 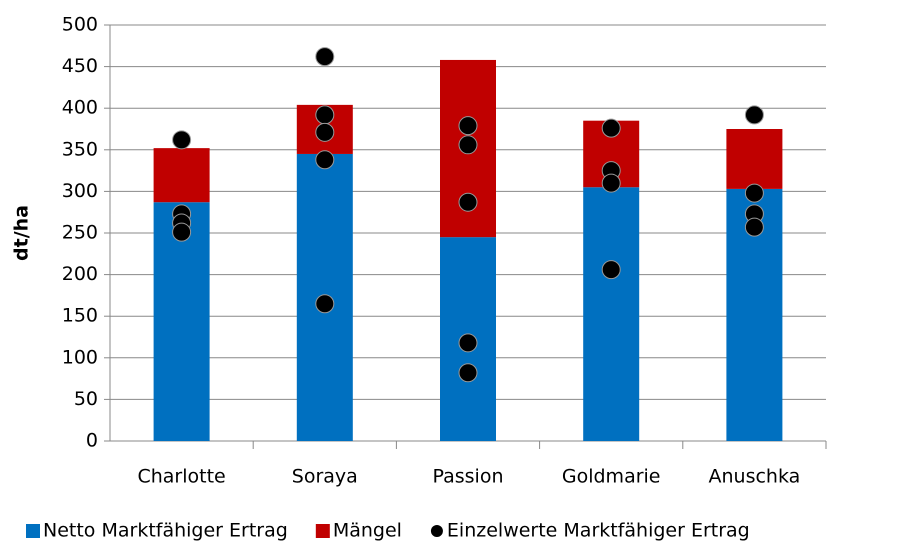 What do you see at coordinates (165, 531) in the screenshot?
I see `legend-label: Netto Marktfähiger Ertrag` at bounding box center [165, 531].